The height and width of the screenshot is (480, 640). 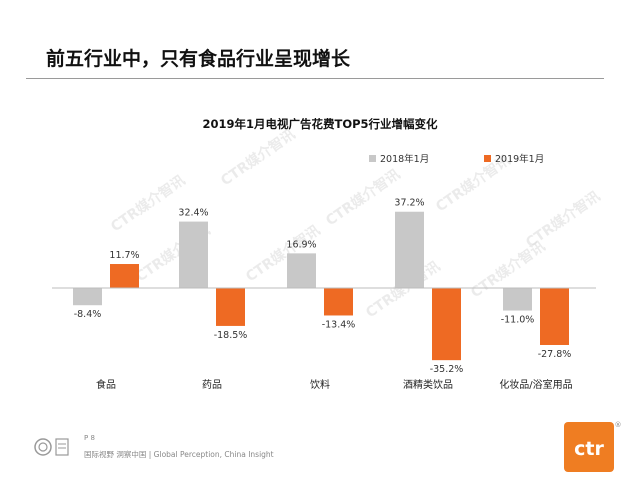 I want to click on ctr-logo-text: ctr, so click(x=589, y=449).